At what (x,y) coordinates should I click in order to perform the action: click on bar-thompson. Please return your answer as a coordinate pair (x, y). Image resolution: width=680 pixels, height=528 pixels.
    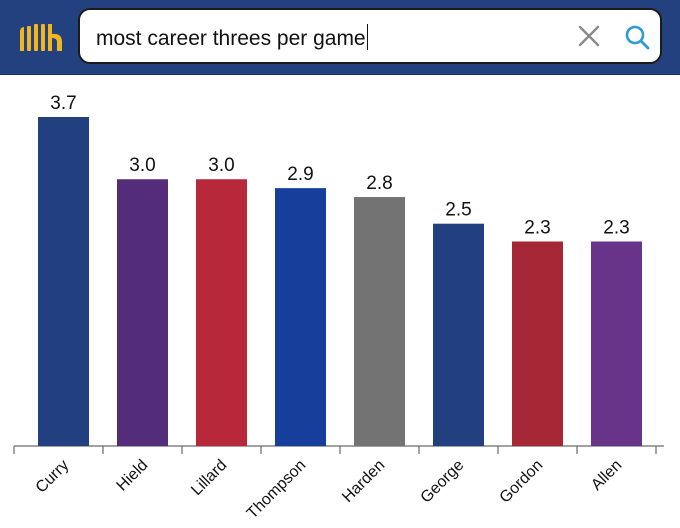
    Looking at the image, I should click on (300, 317).